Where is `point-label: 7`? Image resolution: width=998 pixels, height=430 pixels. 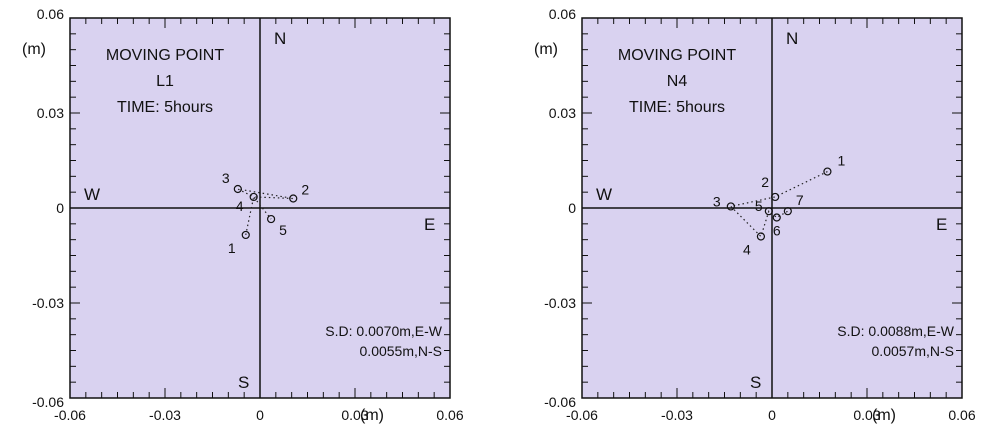 point-label: 7 is located at coordinates (800, 200).